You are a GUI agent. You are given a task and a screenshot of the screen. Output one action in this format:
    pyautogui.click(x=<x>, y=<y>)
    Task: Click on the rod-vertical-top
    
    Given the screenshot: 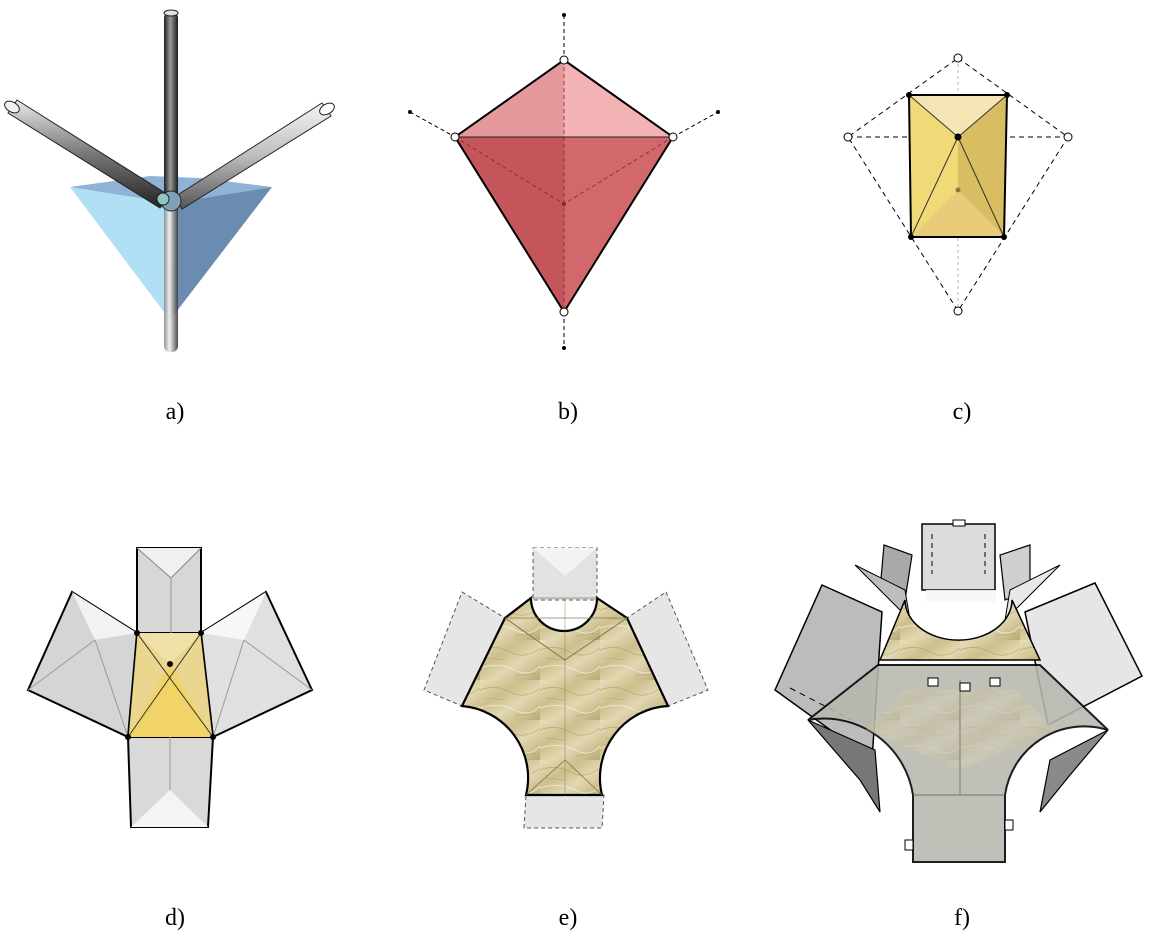 What is the action you would take?
    pyautogui.click(x=171, y=107)
    